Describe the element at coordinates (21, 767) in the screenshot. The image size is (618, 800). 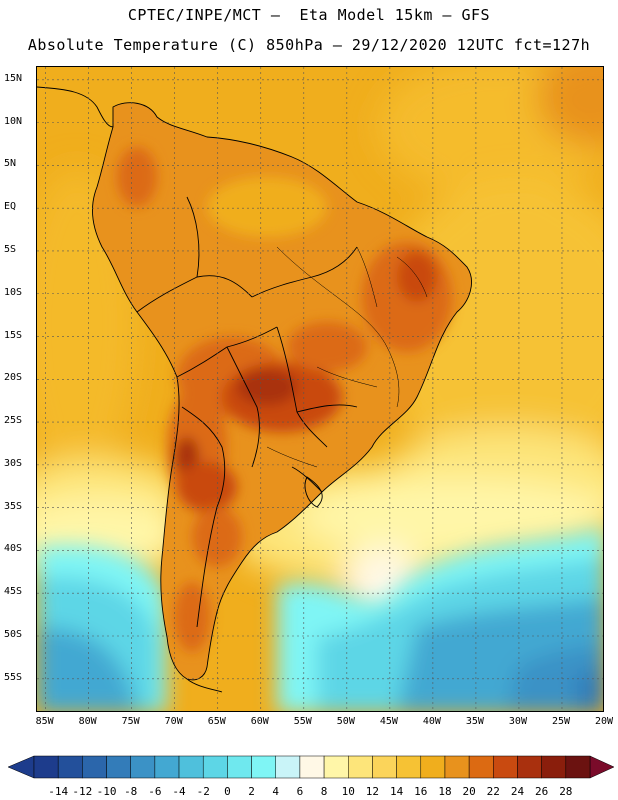
I see `colorbar-left-arrow` at that location.